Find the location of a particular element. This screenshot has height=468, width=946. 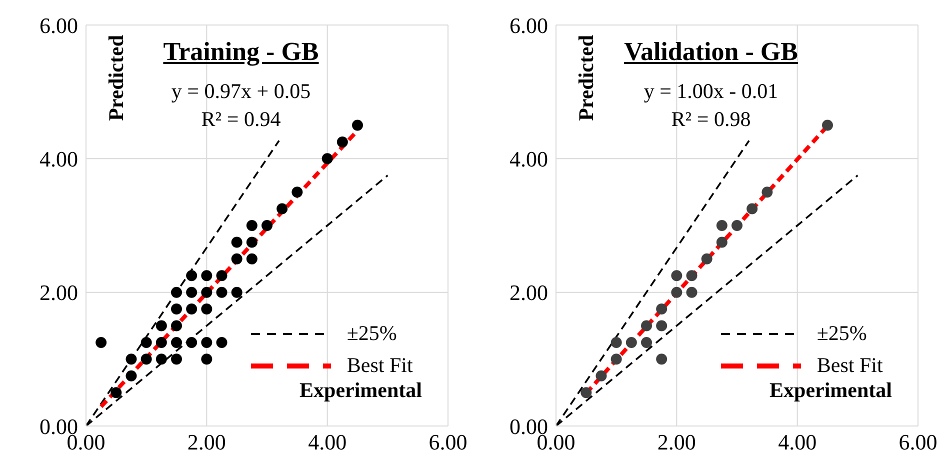

text: Training - GB is located at coordinates (241, 52).